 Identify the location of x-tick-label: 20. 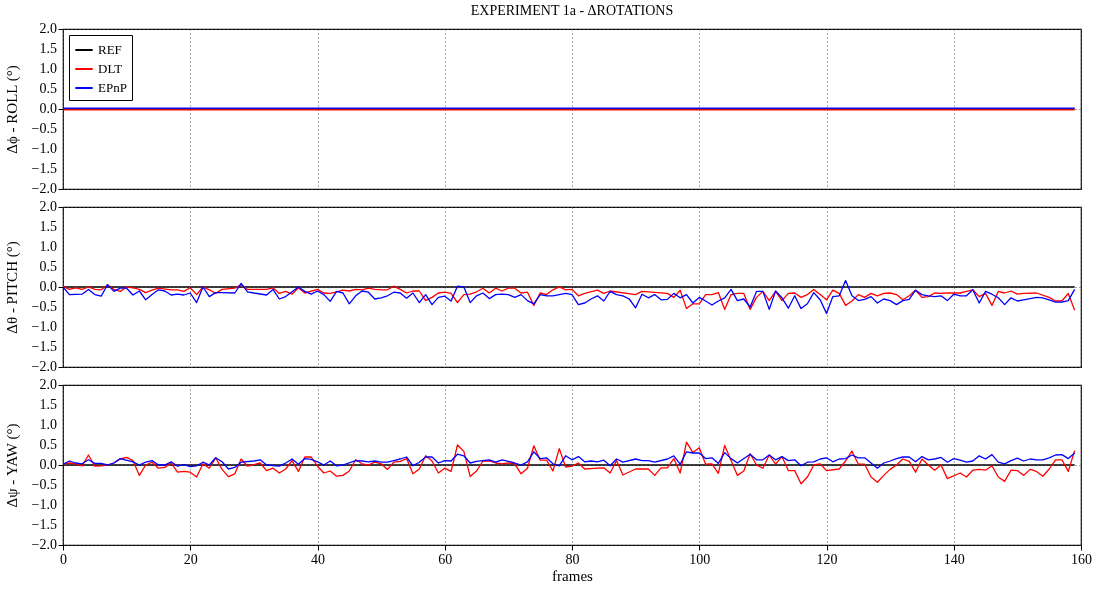
(190, 559).